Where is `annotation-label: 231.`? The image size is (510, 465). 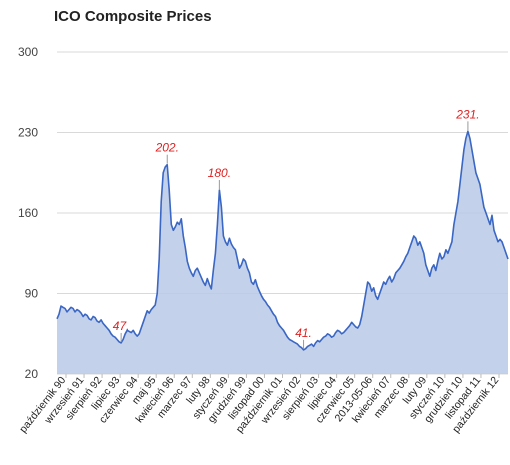 annotation-label: 231. is located at coordinates (467, 114).